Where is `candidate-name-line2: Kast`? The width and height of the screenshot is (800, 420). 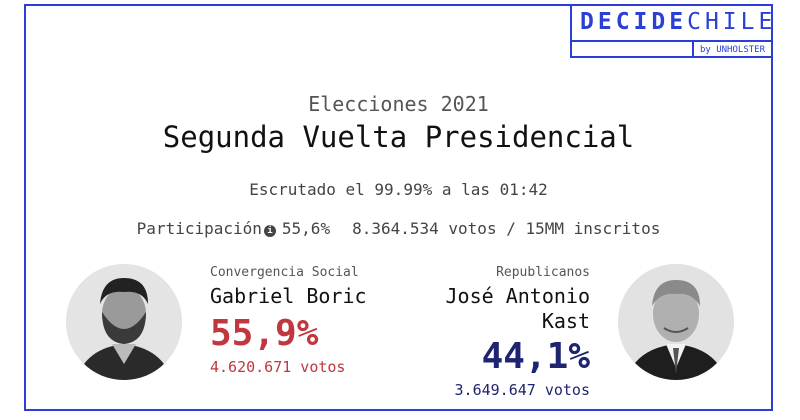
candidate-name-line2: Kast is located at coordinates (565, 321).